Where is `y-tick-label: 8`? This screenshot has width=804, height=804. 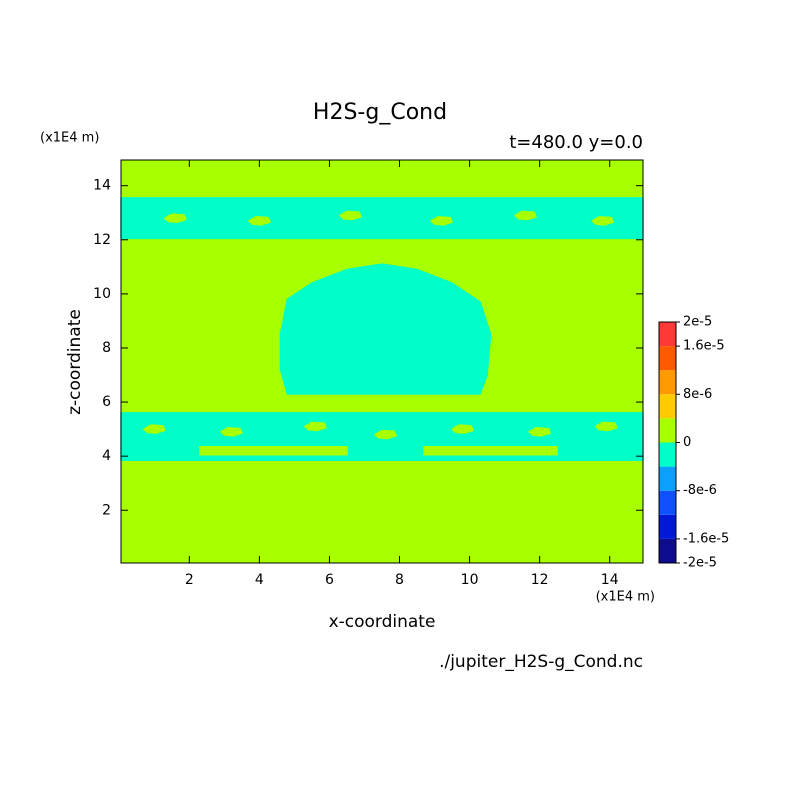
y-tick-label: 8 is located at coordinates (106, 348).